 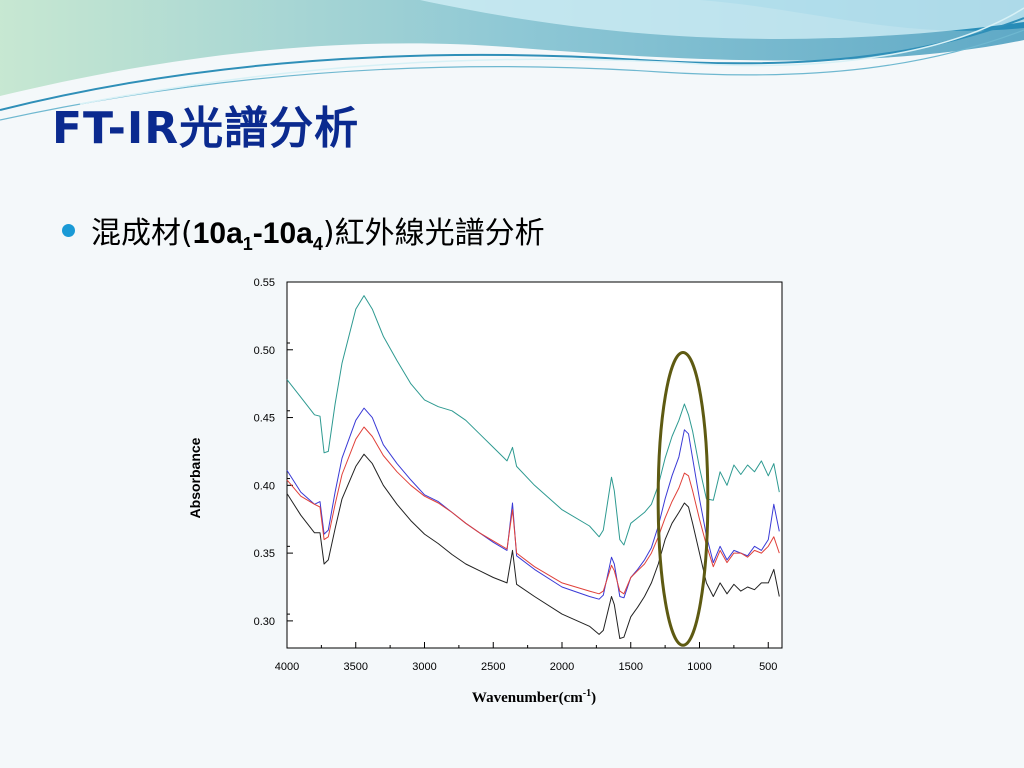 What do you see at coordinates (68, 230) in the screenshot?
I see `bullet-dot` at bounding box center [68, 230].